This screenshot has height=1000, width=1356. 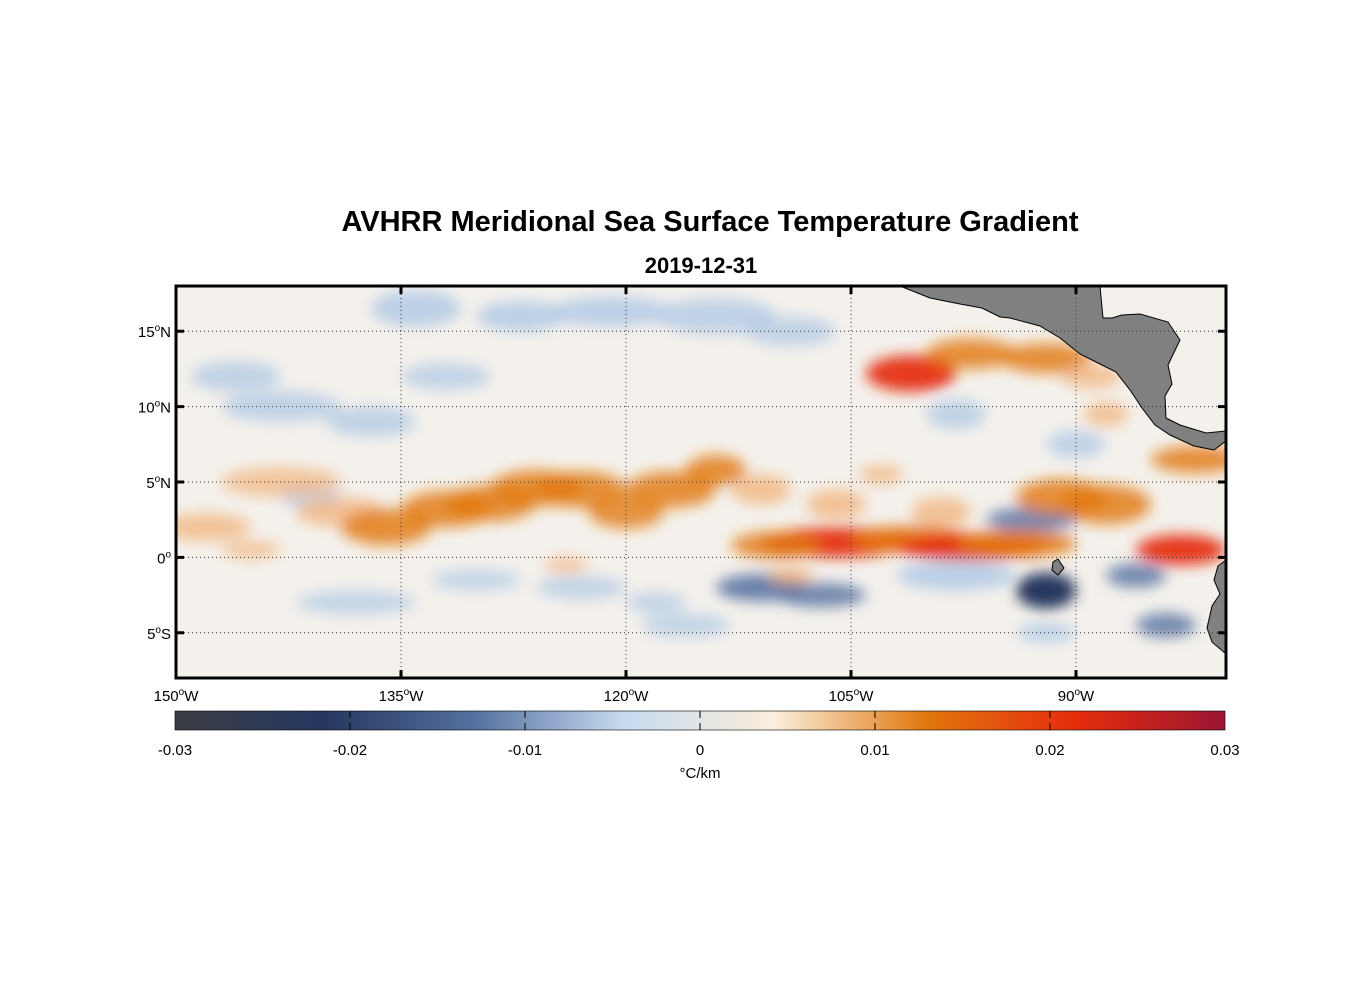 I want to click on land-mass, so click(x=1062, y=470).